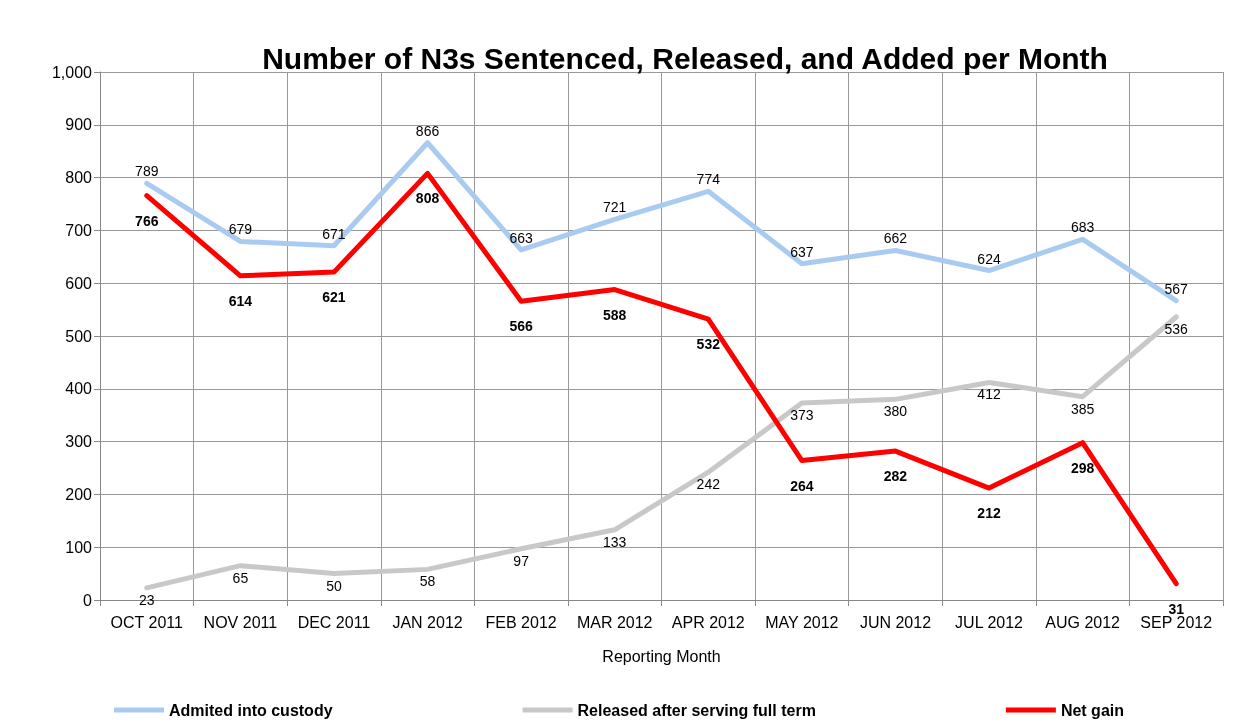 The height and width of the screenshot is (723, 1238). What do you see at coordinates (685, 58) in the screenshot?
I see `chart-title: Number of N3s Sentenced, Released, and Added per Month` at bounding box center [685, 58].